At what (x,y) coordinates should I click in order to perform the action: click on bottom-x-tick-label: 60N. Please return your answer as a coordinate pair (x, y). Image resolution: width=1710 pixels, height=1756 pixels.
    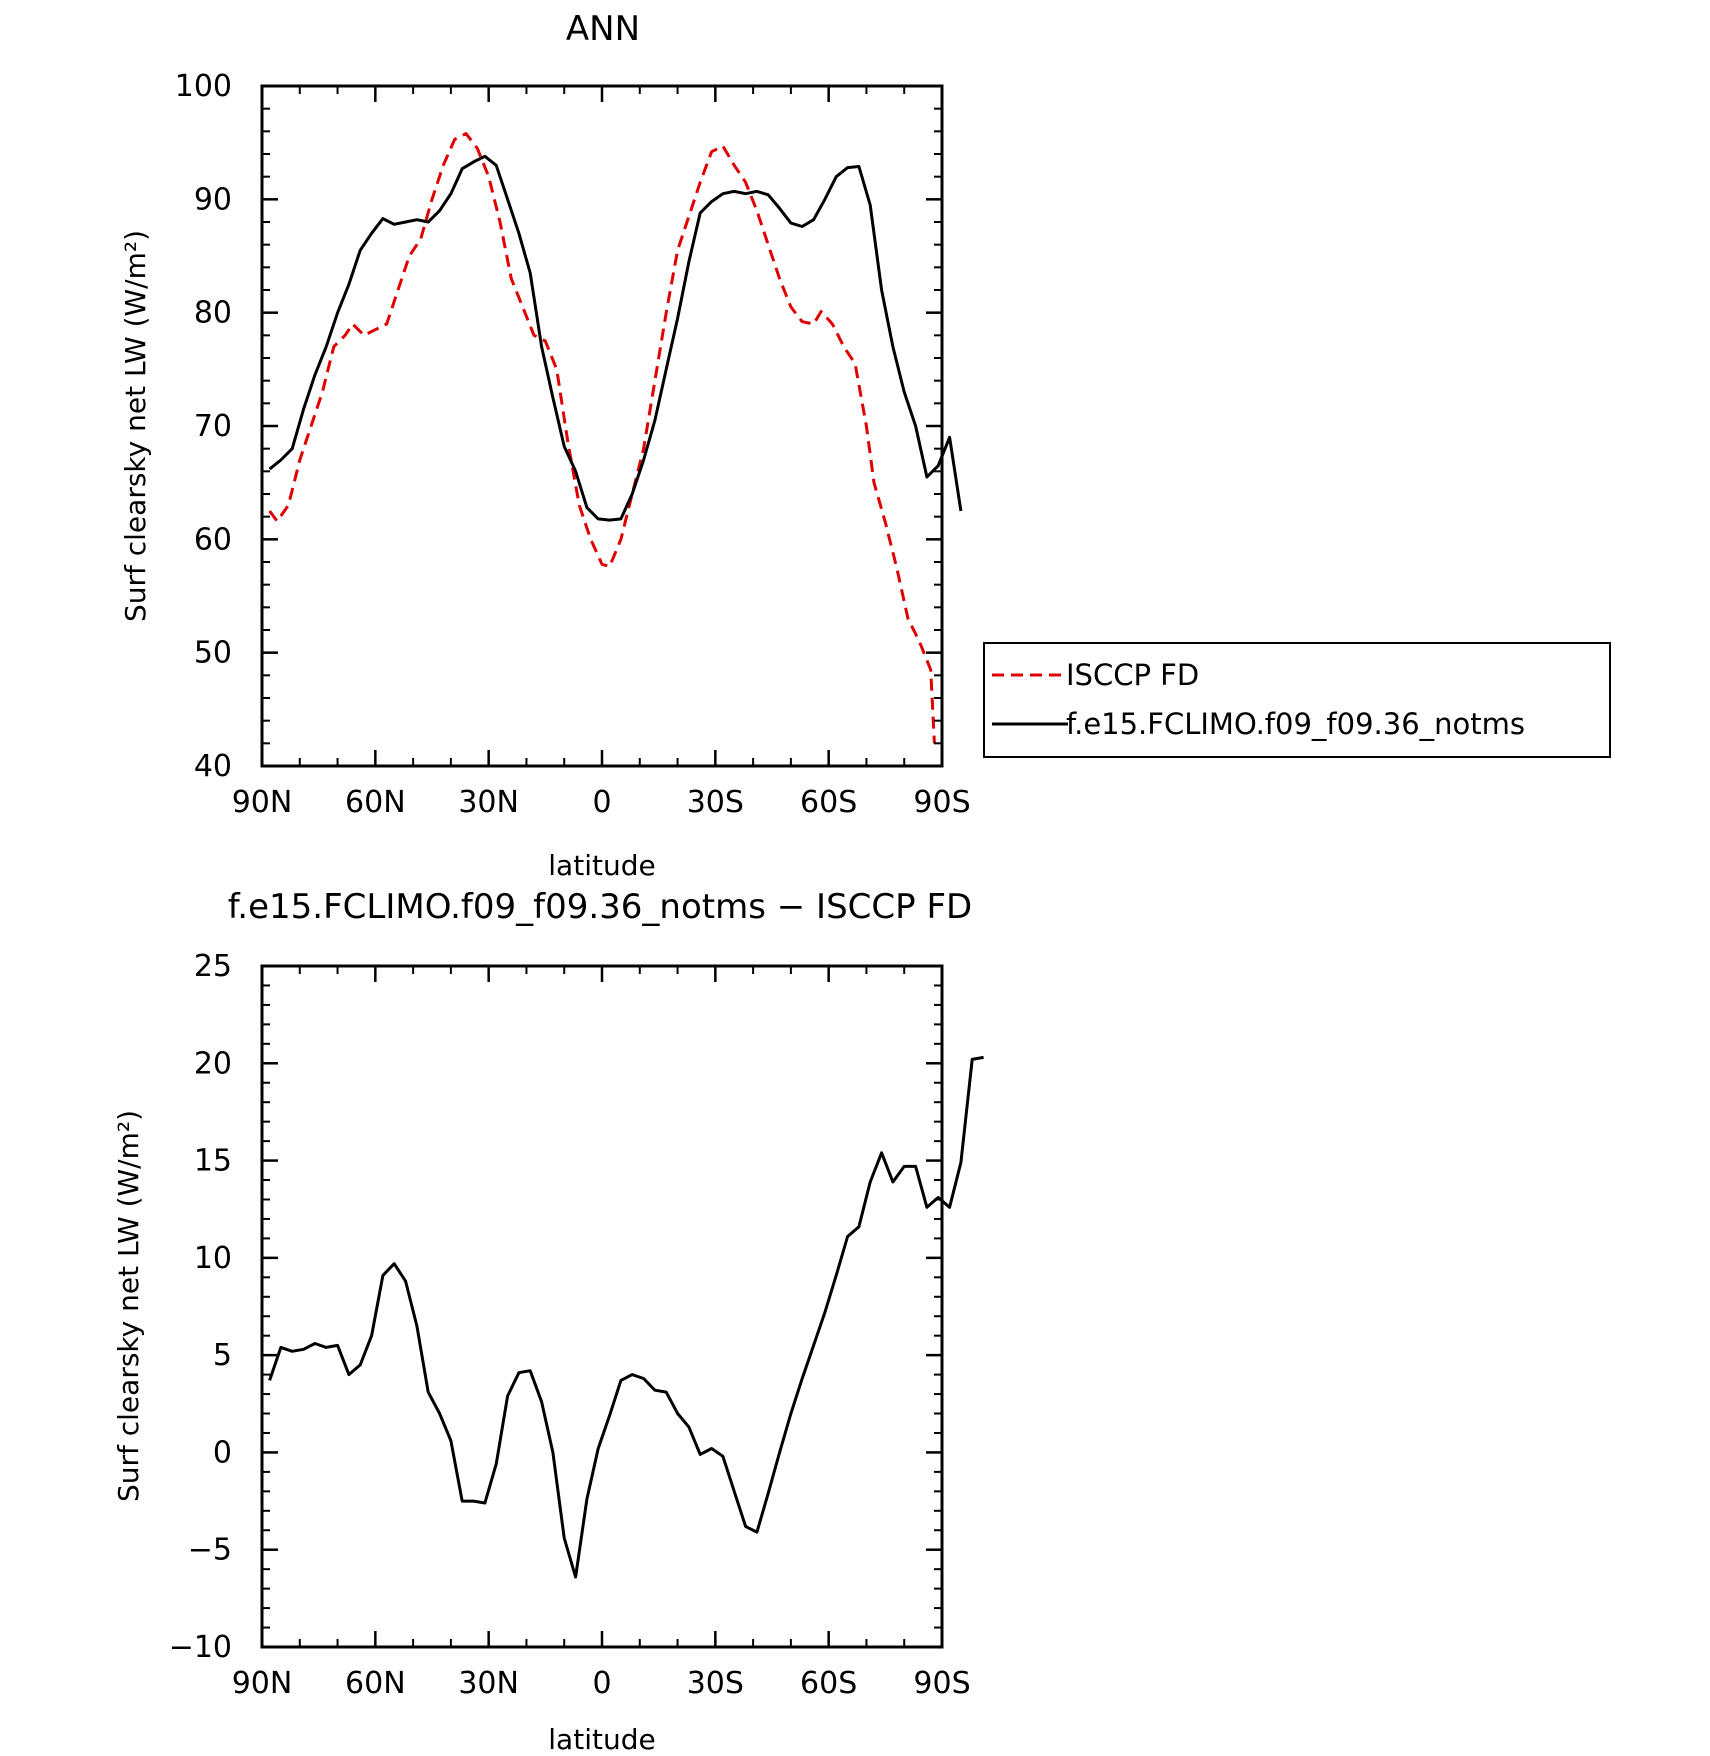
    Looking at the image, I should click on (375, 1683).